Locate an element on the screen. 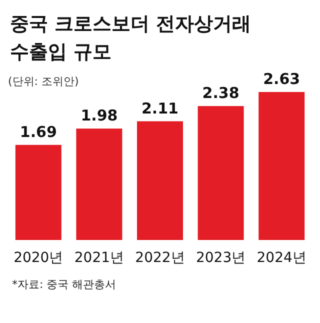  x-tick-label: 2023년 is located at coordinates (221, 258).